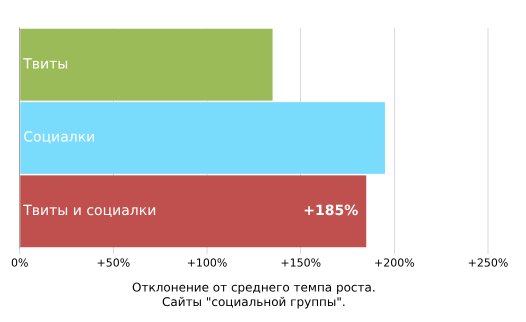 The height and width of the screenshot is (322, 526). Describe the element at coordinates (207, 263) in the screenshot. I see `x-tick-label: +100%` at that location.